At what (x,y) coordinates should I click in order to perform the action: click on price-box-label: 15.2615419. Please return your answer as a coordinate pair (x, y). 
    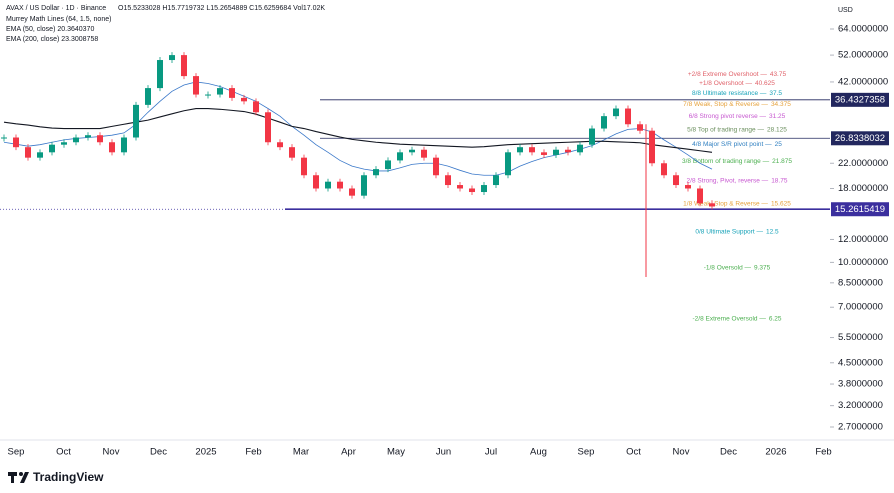
    Looking at the image, I should click on (860, 209).